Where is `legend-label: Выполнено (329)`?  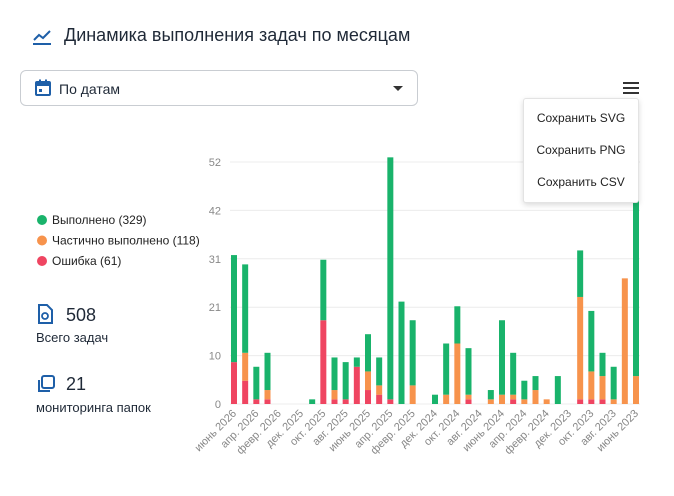 legend-label: Выполнено (329) is located at coordinates (99, 220).